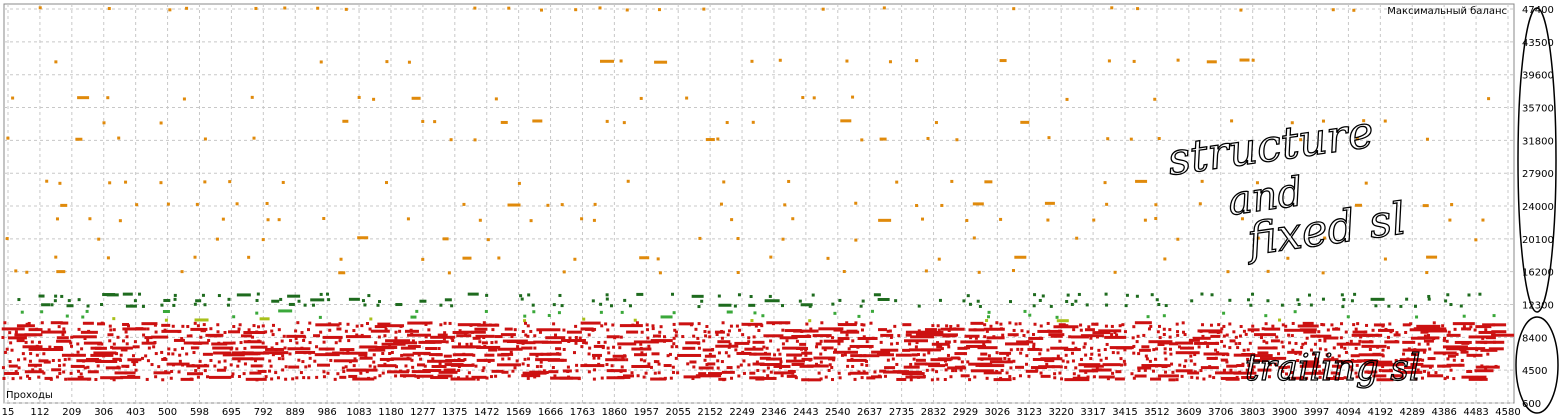 The width and height of the screenshot is (1560, 418). What do you see at coordinates (1156, 412) in the screenshot?
I see `x-tick-label: 3512` at bounding box center [1156, 412].